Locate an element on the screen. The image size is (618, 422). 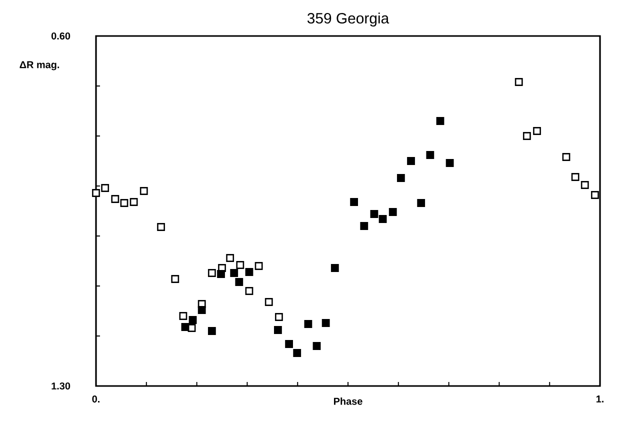
y-axis-title: ΔR mag. is located at coordinates (40, 65).